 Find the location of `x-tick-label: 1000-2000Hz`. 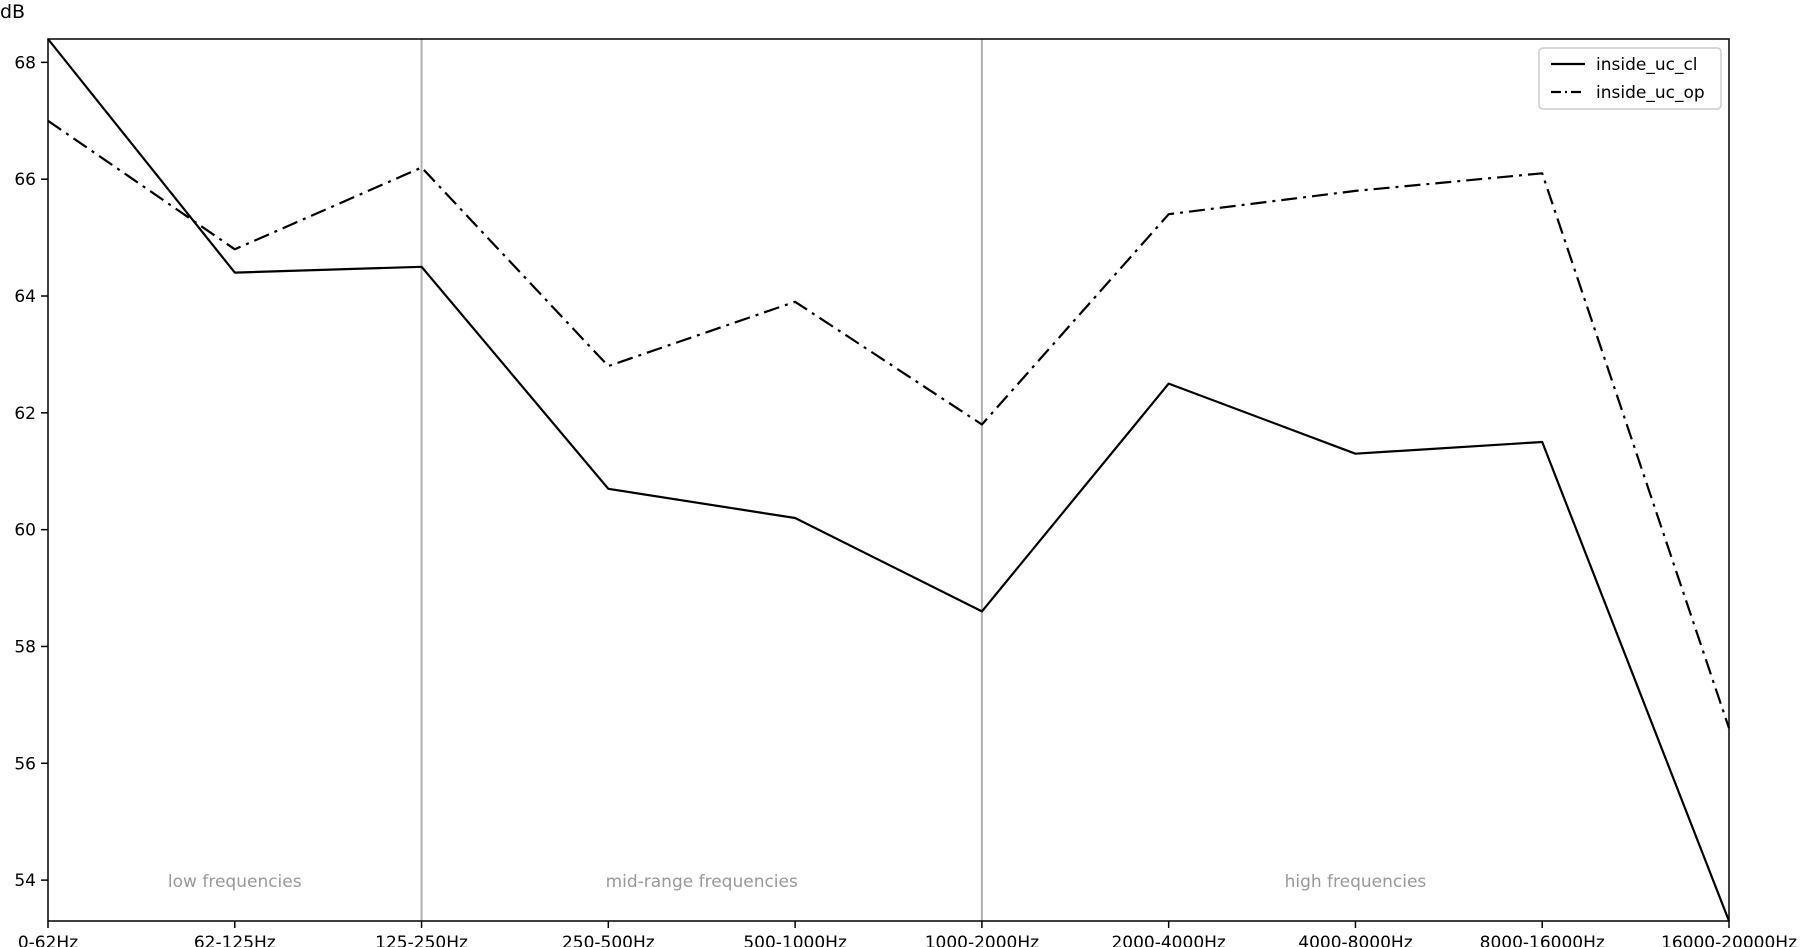

x-tick-label: 1000-2000Hz is located at coordinates (982, 940).